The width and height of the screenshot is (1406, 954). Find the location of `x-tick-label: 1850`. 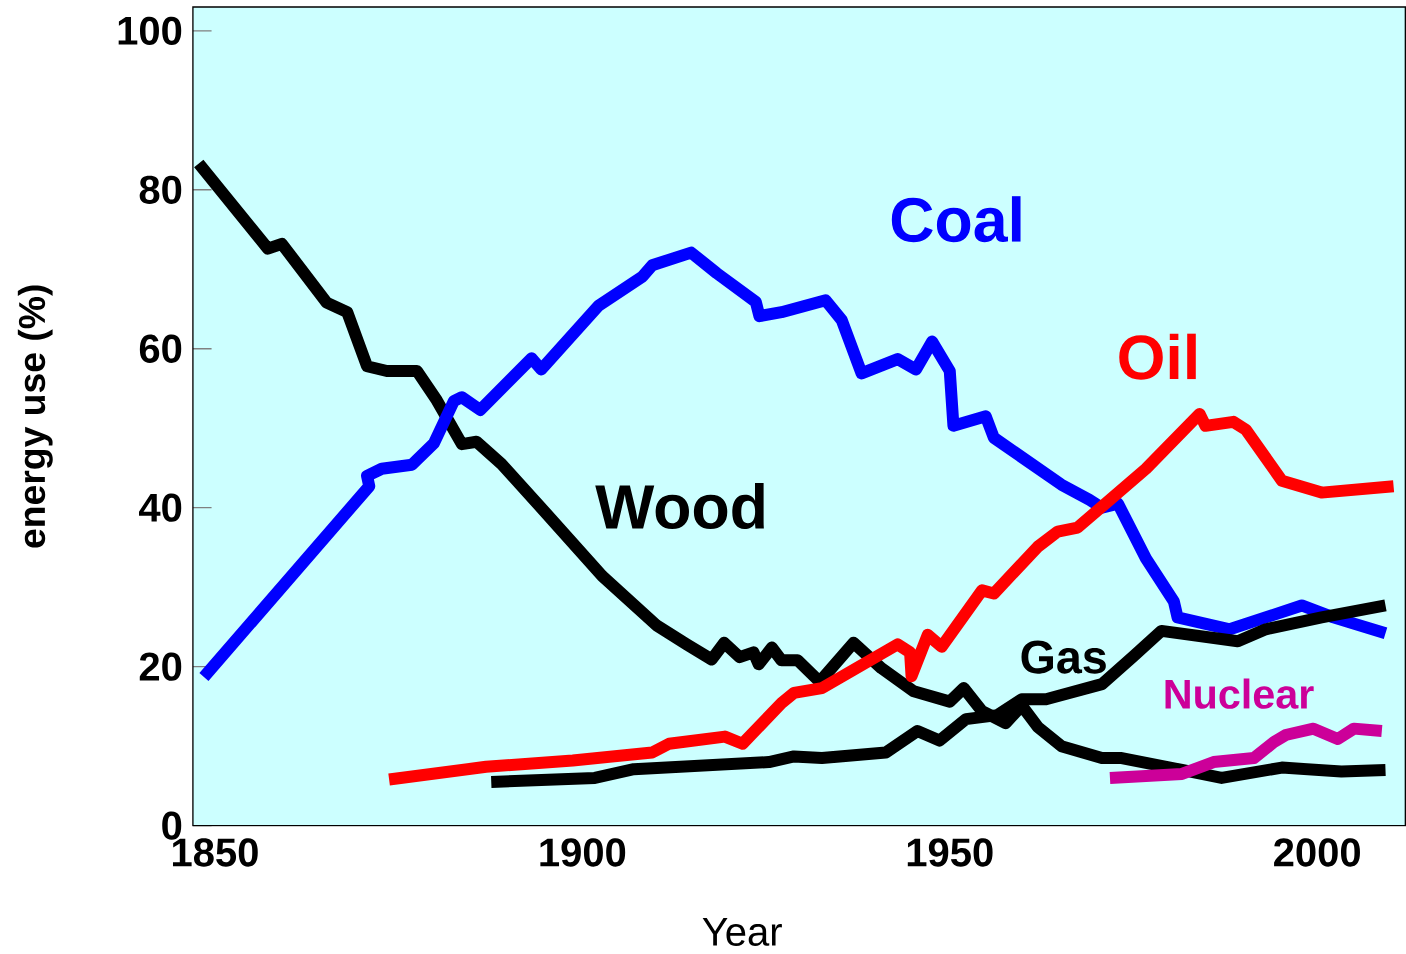

x-tick-label: 1850 is located at coordinates (215, 852).